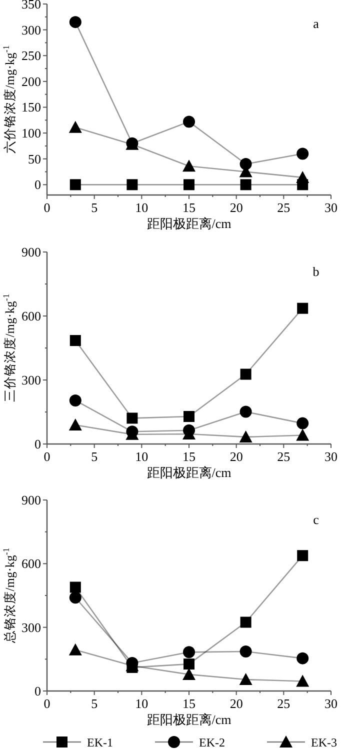 The image size is (342, 751). I want to click on y-tick-label: 200, so click(31, 81).